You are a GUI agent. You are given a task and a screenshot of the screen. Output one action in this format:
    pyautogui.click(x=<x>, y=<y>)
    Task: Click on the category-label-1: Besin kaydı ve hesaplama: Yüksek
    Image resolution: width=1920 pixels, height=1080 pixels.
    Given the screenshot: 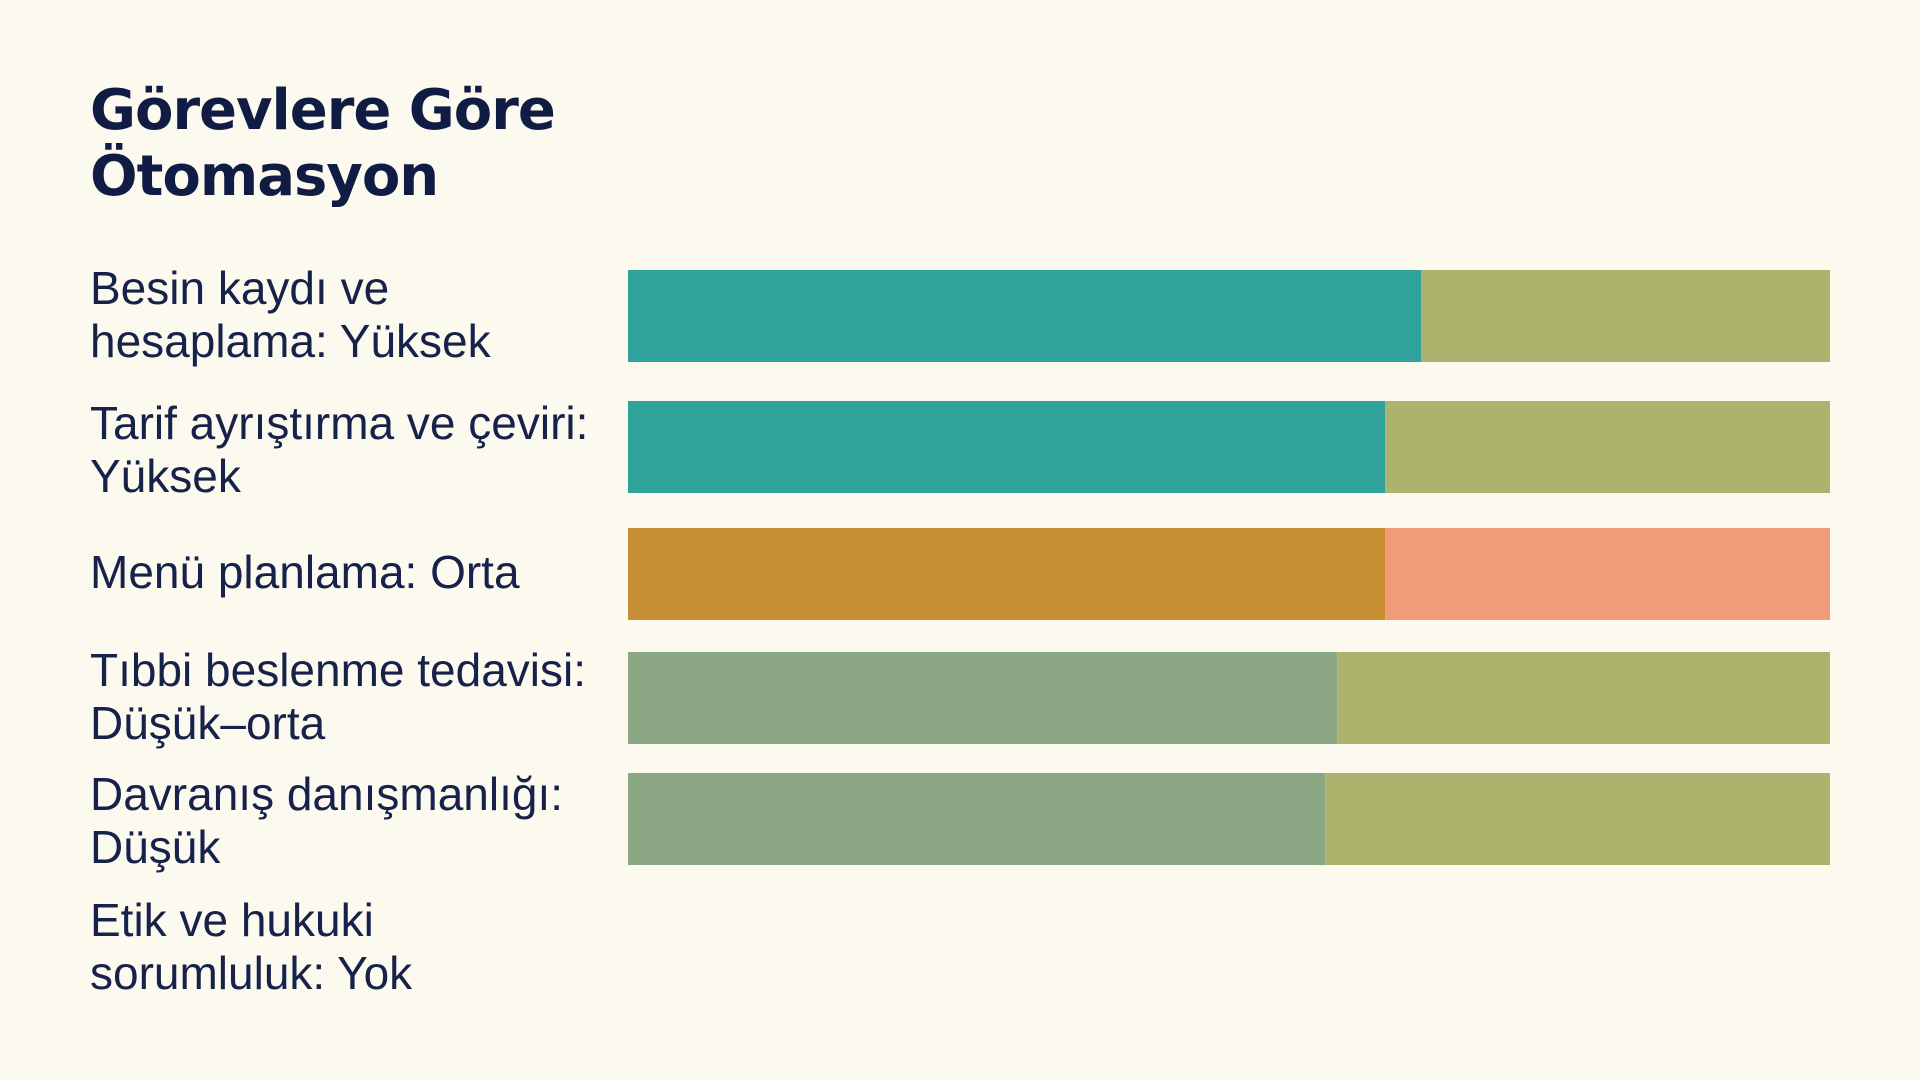 What is the action you would take?
    pyautogui.click(x=290, y=314)
    